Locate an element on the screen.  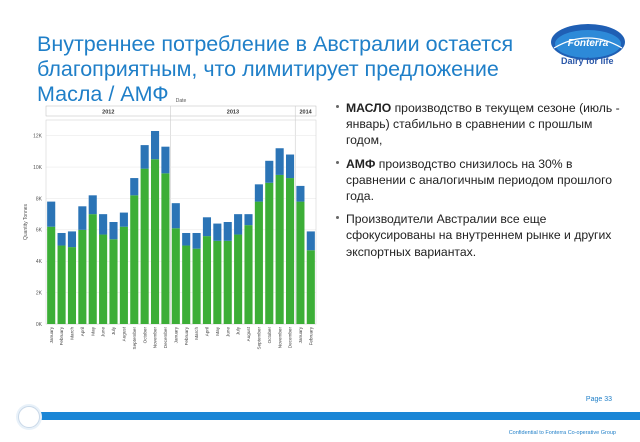
y-tick-label: 4K is located at coordinates (39, 262).